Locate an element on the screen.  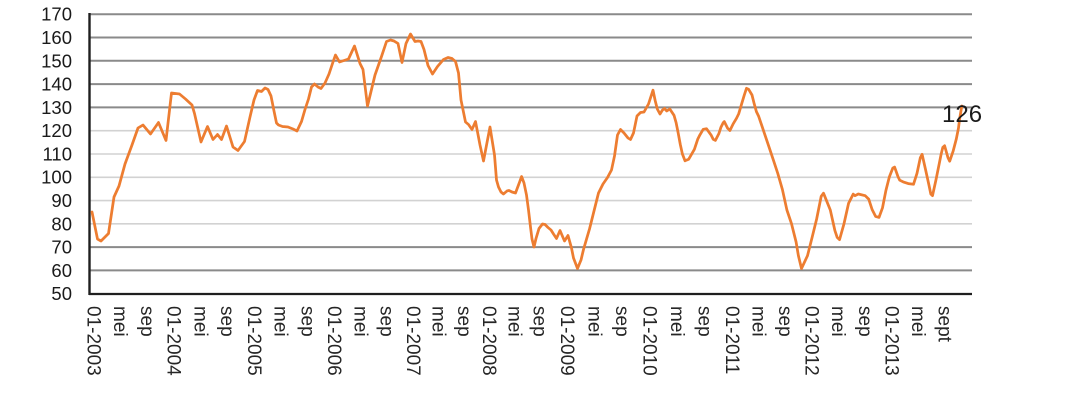
svg-text: 90 is located at coordinates (61, 200).